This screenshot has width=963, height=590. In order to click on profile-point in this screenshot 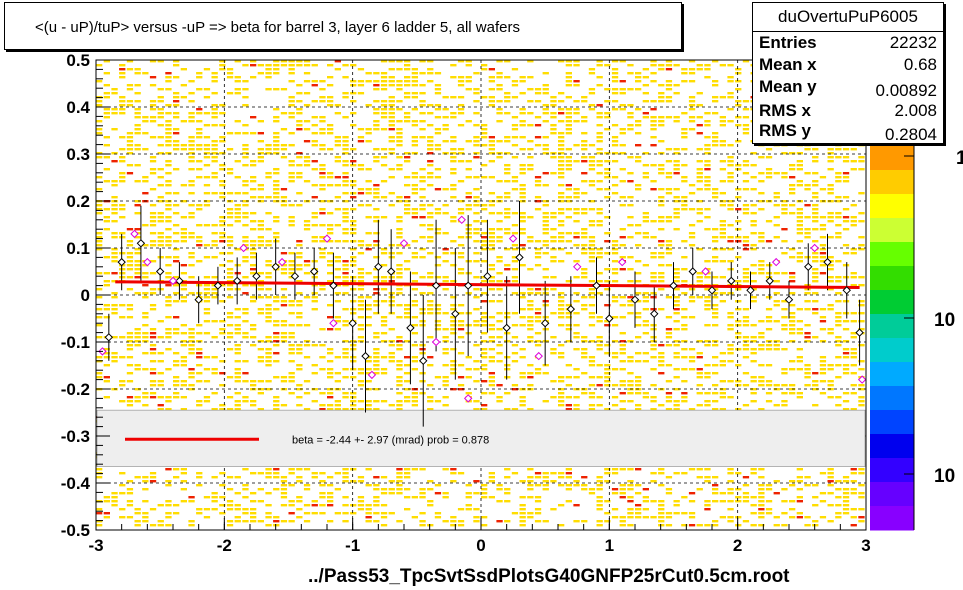, I will do `click(365, 356)`.